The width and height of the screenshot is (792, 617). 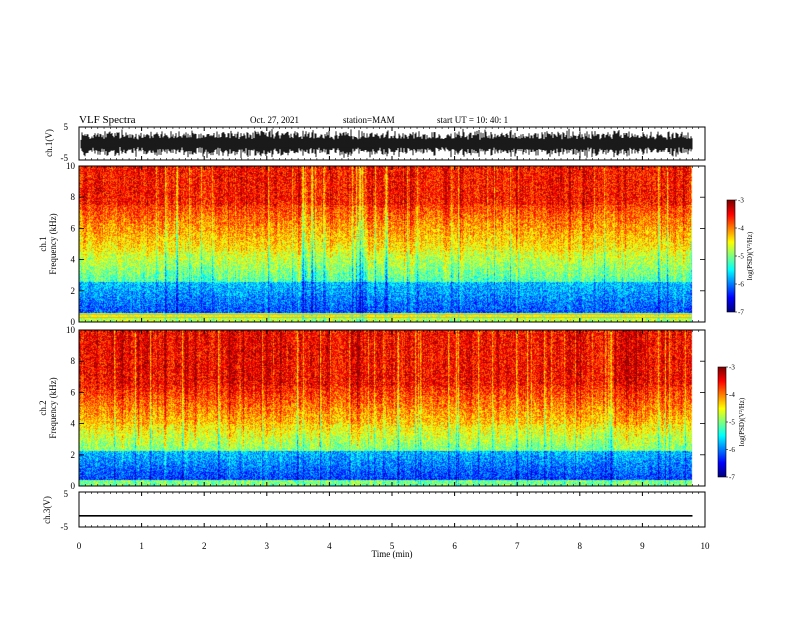 What do you see at coordinates (43, 243) in the screenshot?
I see `ch1-spec-ylabel-1: ch.1` at bounding box center [43, 243].